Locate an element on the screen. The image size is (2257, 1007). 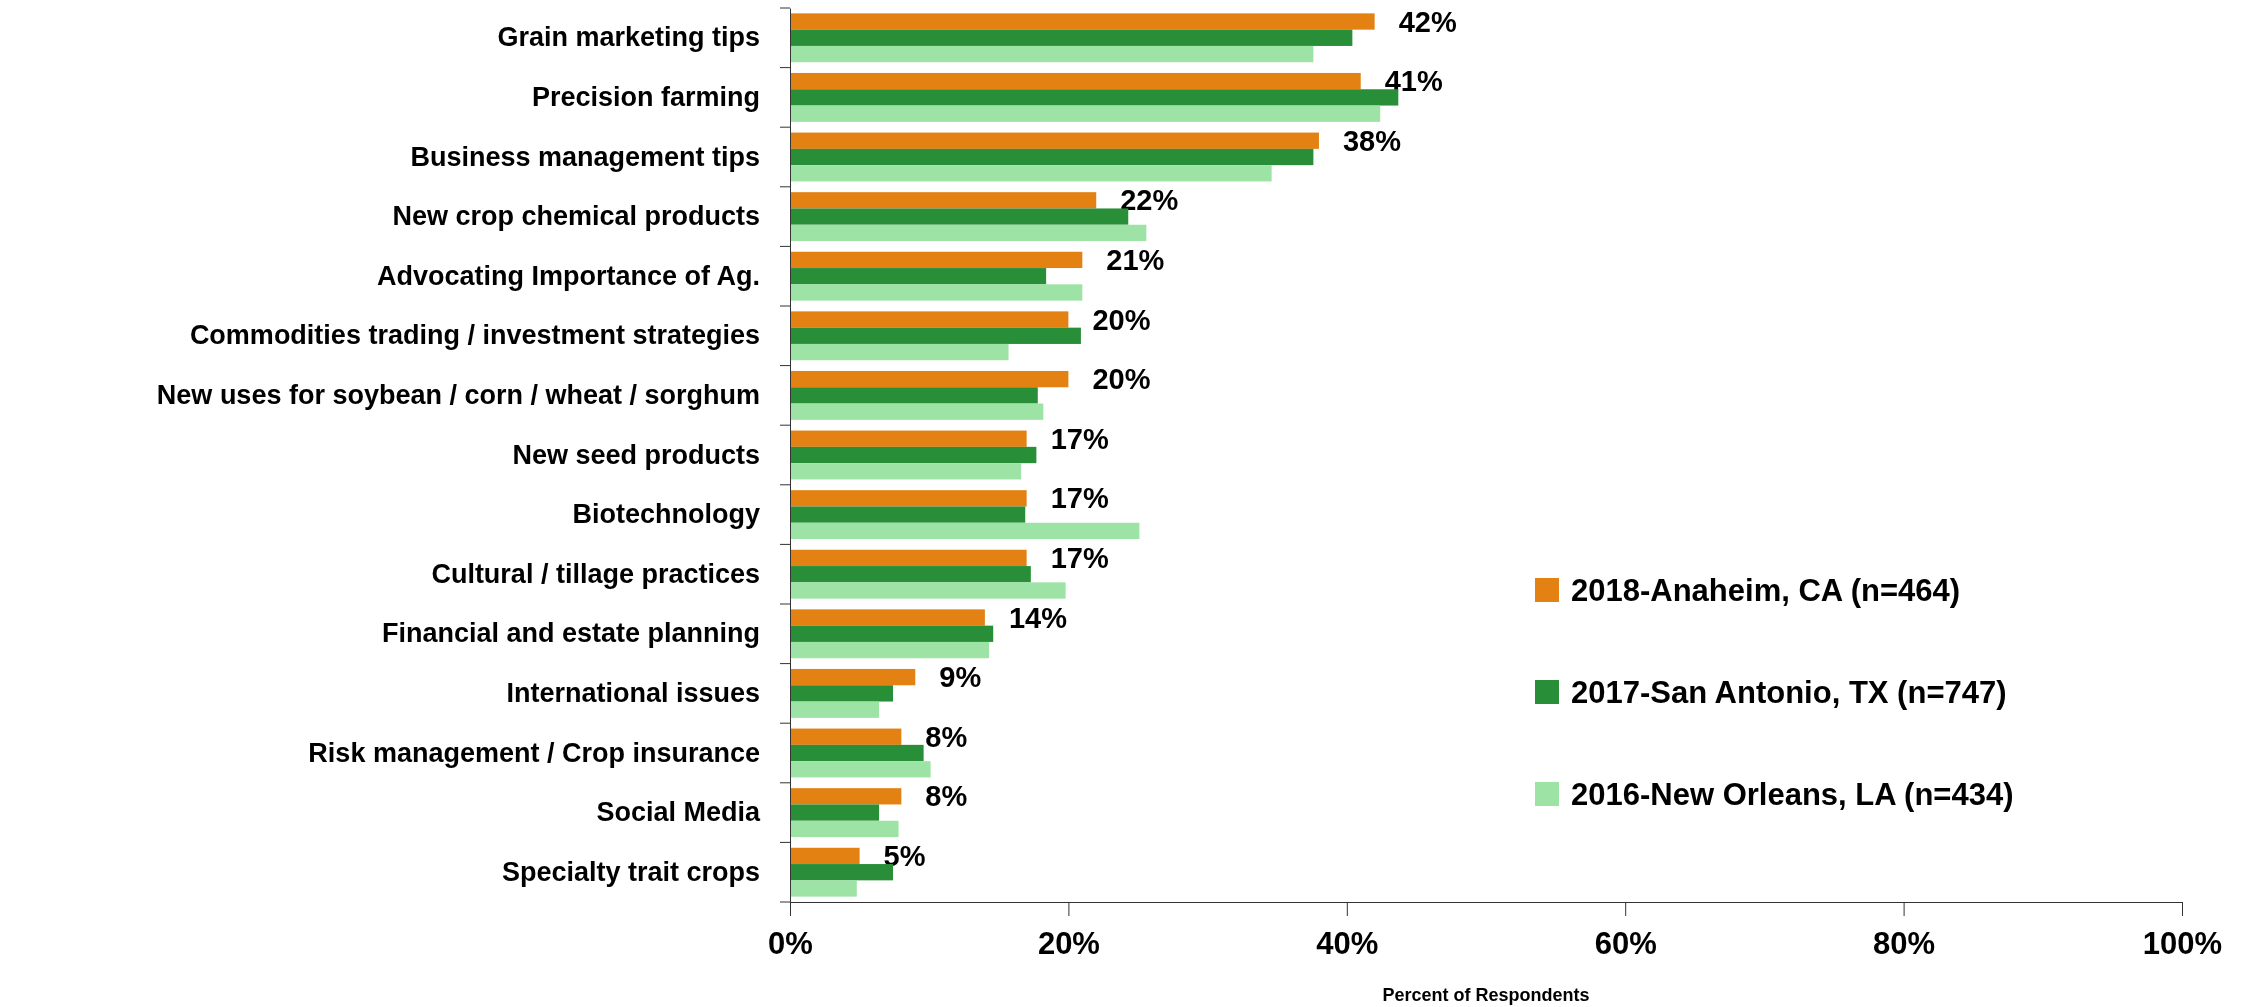
legend-label: 2016-New Orleans, LA (n=434) is located at coordinates (1792, 794).